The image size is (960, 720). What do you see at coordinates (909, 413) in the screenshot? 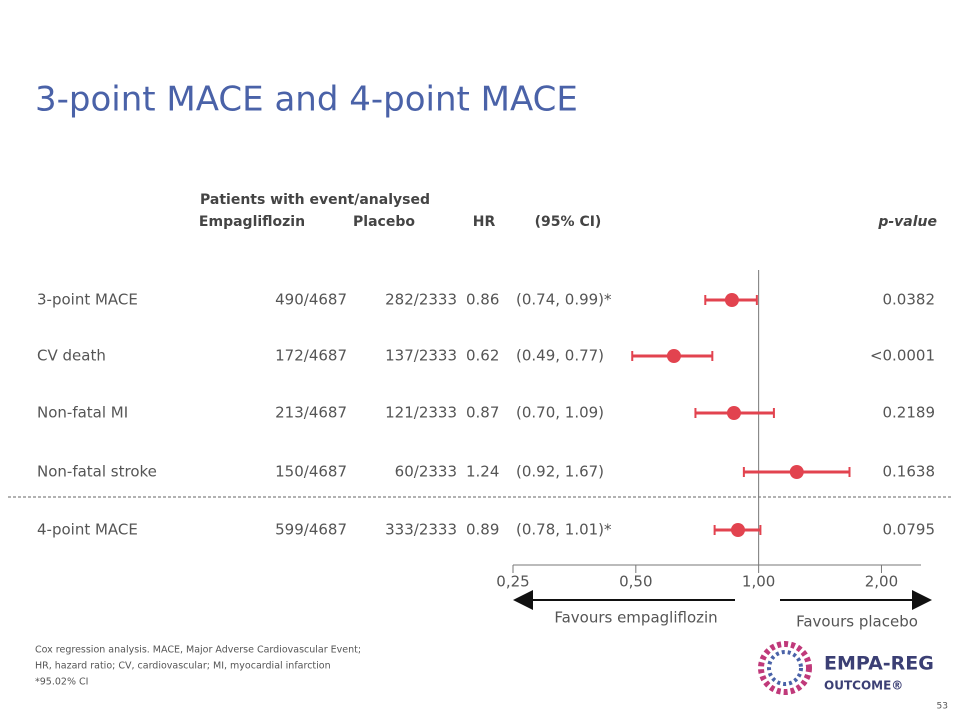
I see `cell: 0.2189` at bounding box center [909, 413].